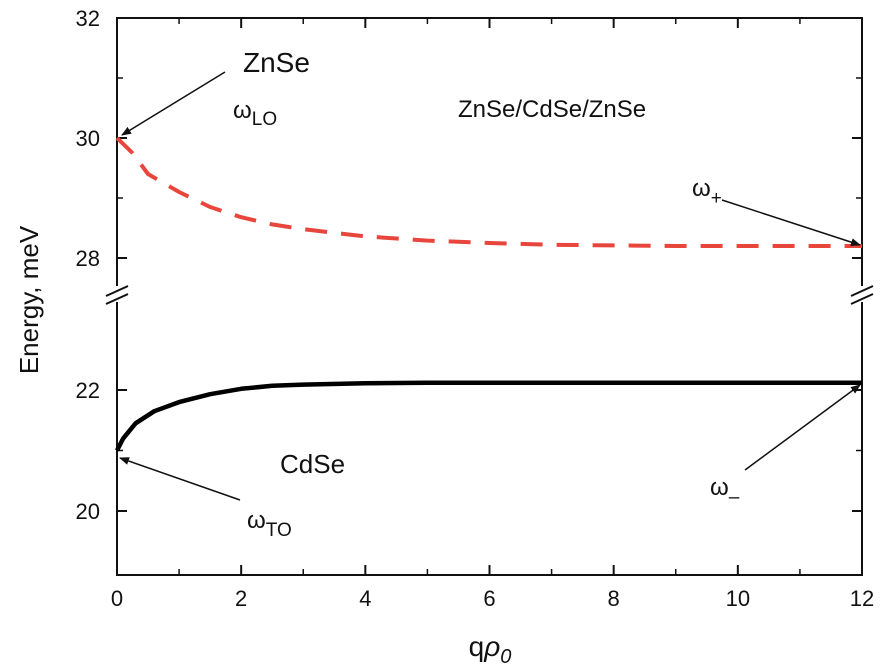 The height and width of the screenshot is (669, 881). Describe the element at coordinates (276, 62) in the screenshot. I see `annotation-znse: ZnSe` at that location.